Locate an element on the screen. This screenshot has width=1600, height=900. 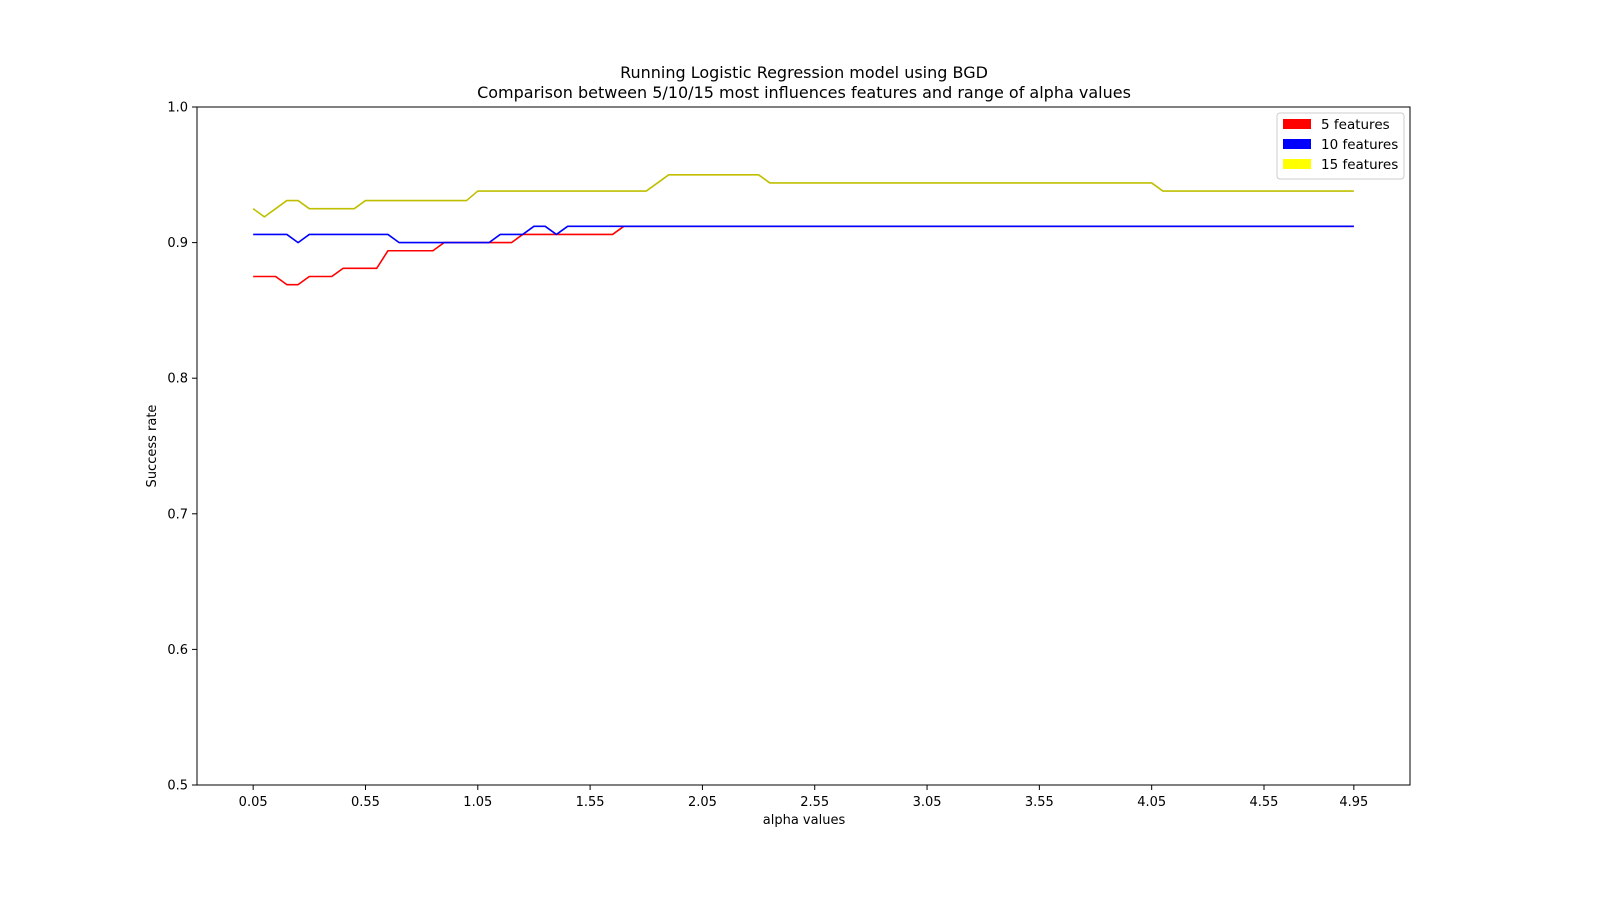
legend-label: 10 features is located at coordinates (1359, 145).